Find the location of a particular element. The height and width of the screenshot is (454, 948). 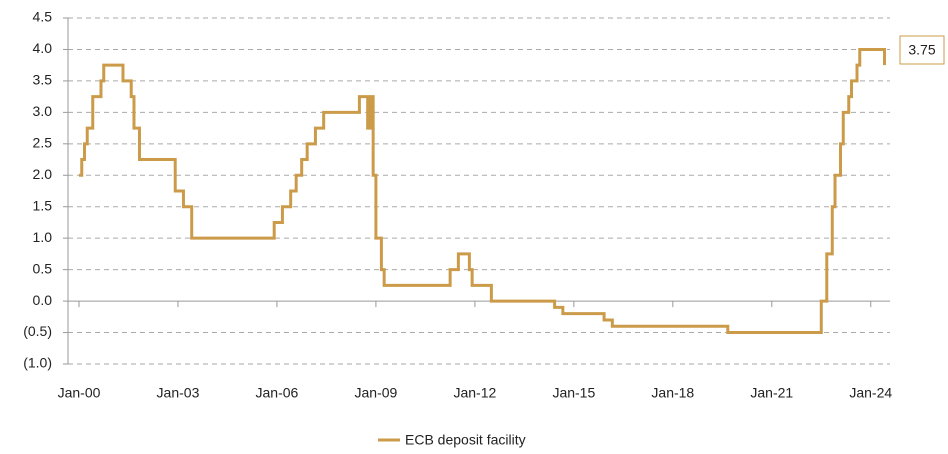

x-tick-label: Jan-09 is located at coordinates (376, 393).